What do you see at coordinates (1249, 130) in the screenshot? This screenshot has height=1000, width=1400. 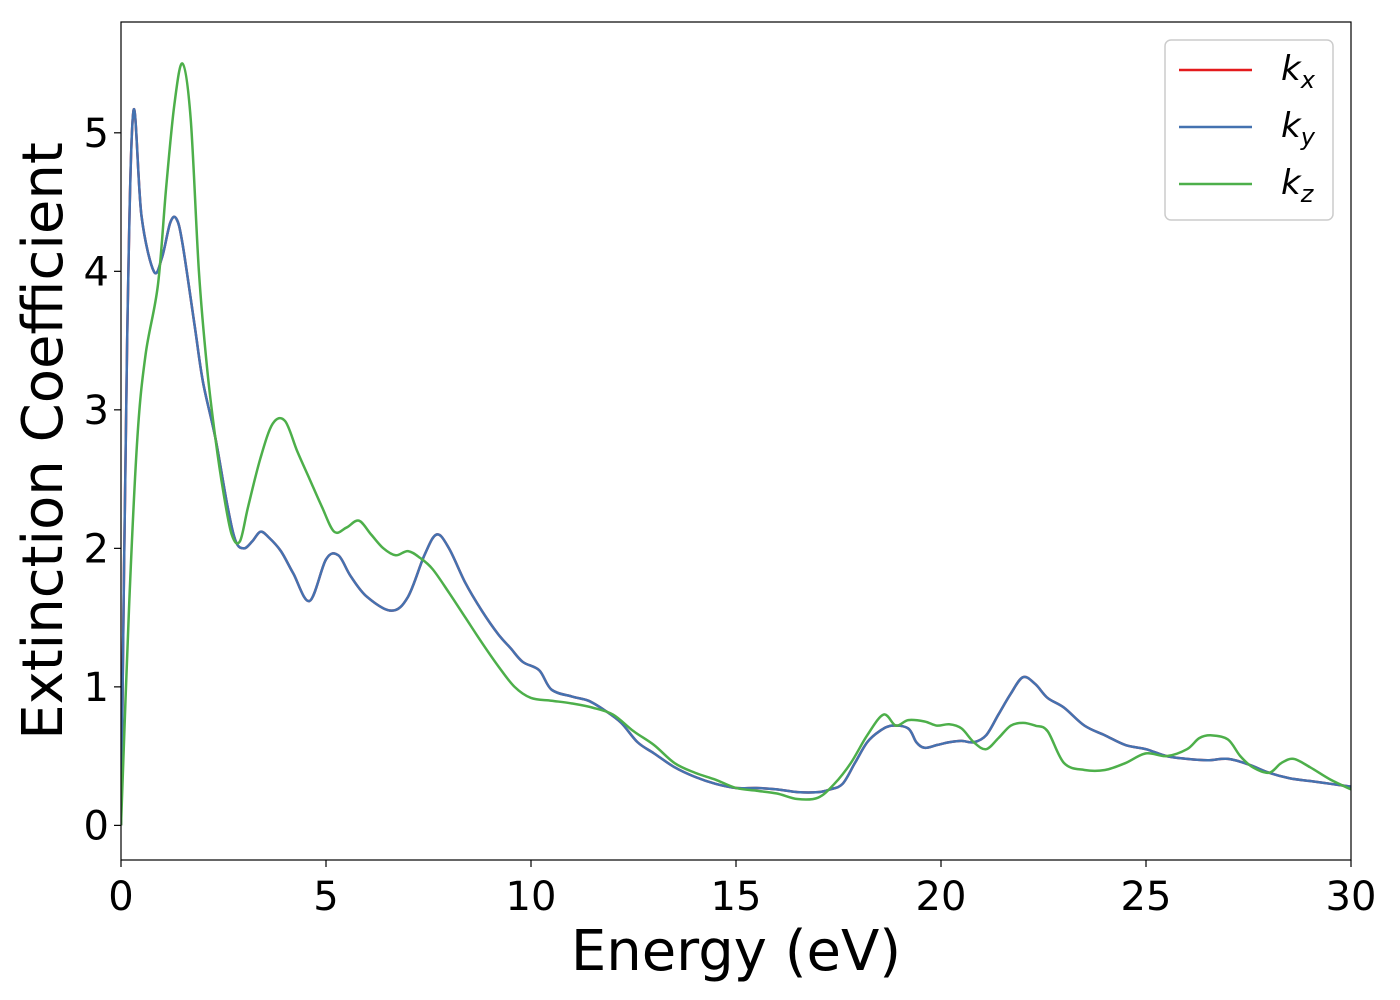 I see `legend-frame` at bounding box center [1249, 130].